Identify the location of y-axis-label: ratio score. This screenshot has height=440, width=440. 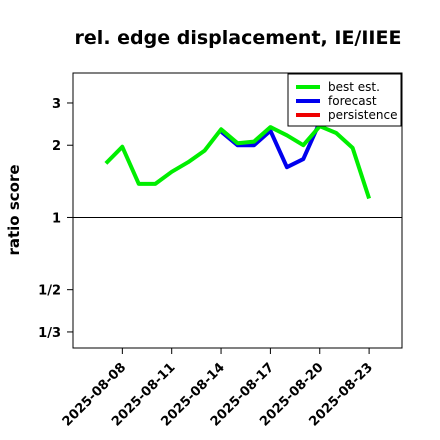
(14, 209).